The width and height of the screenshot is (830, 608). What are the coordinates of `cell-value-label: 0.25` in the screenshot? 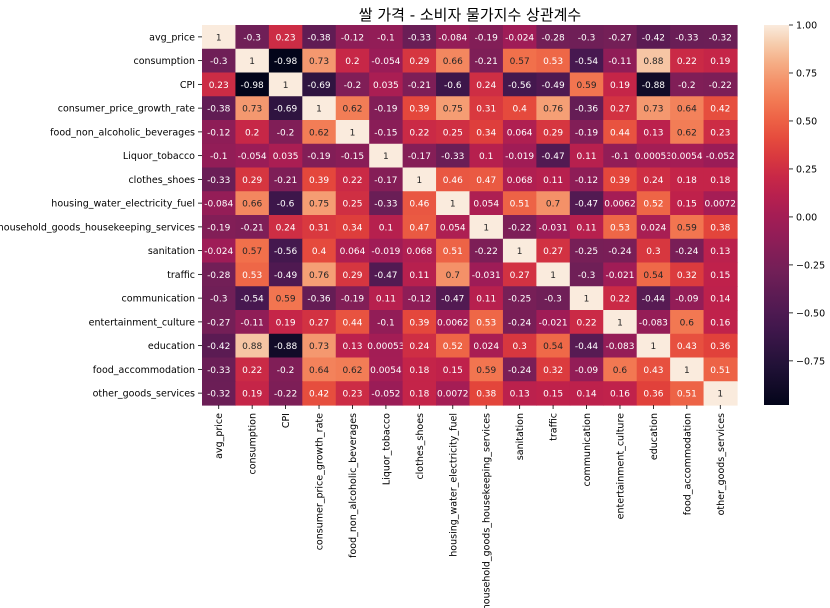 It's located at (352, 205).